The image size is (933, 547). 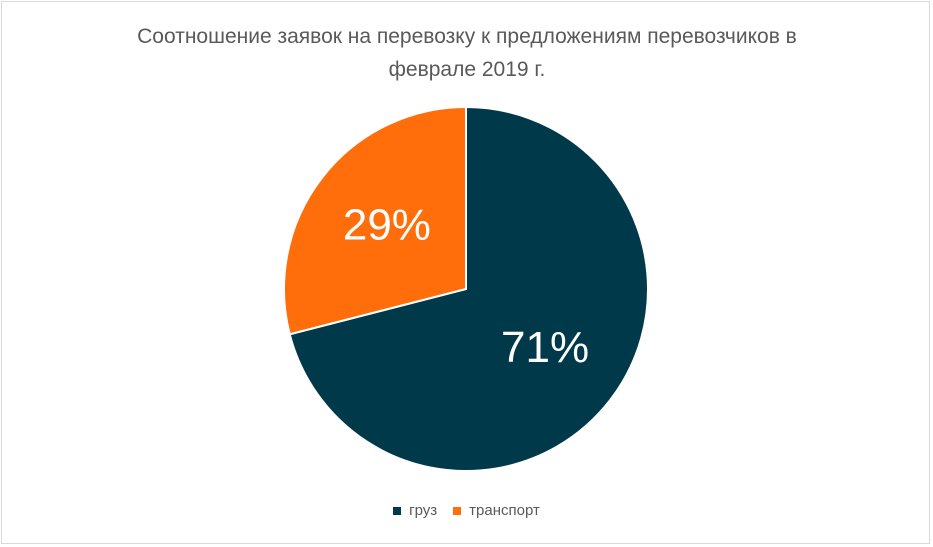 I want to click on legend-item-груз: груз, so click(x=415, y=510).